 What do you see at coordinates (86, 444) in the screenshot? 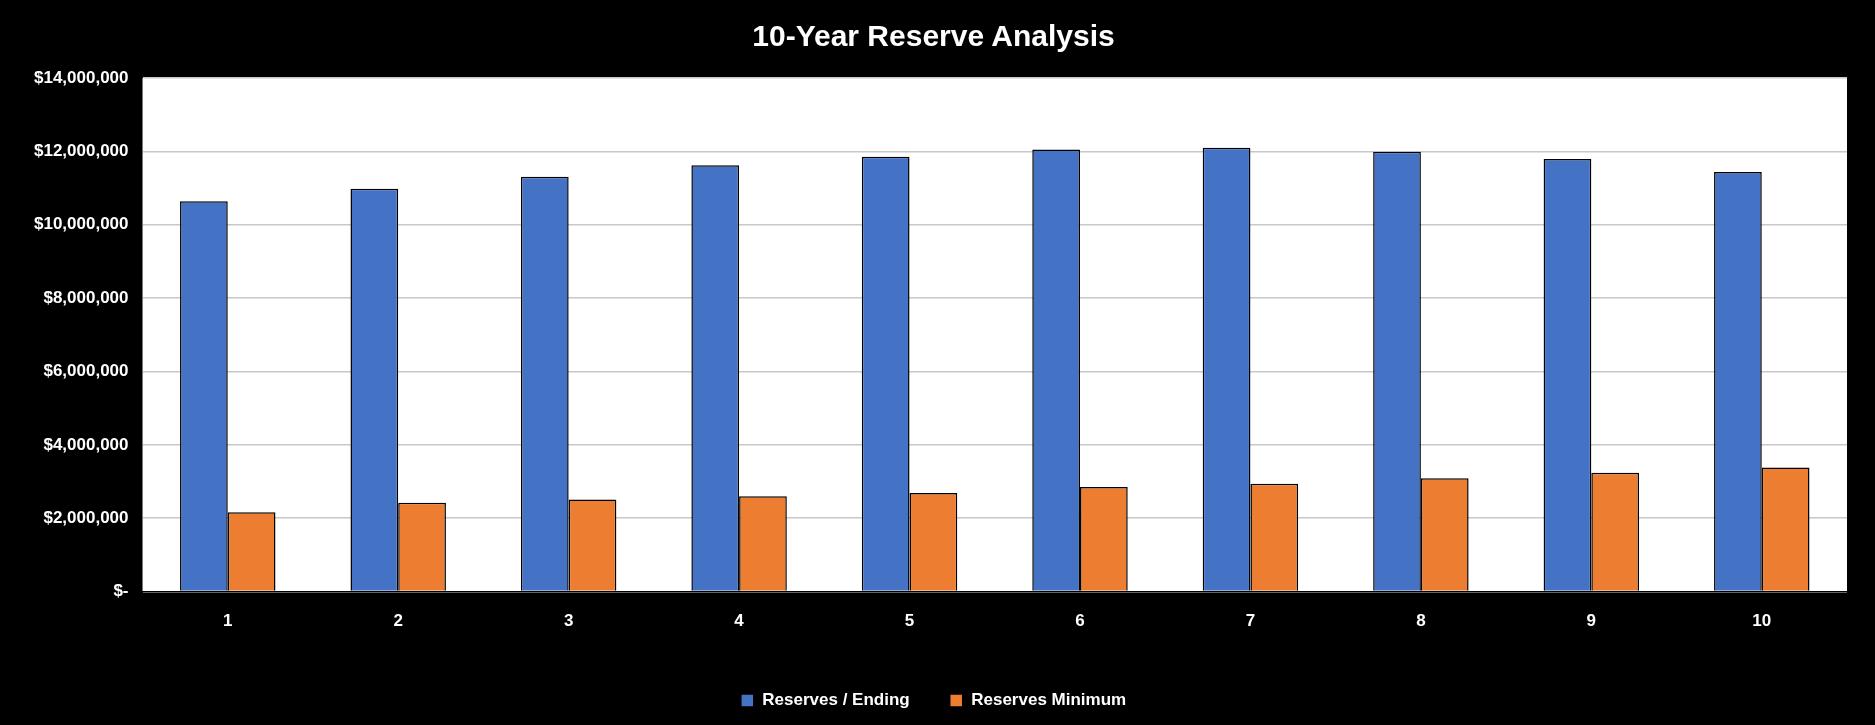
I see `y-tick-label: $4,000,000` at bounding box center [86, 444].